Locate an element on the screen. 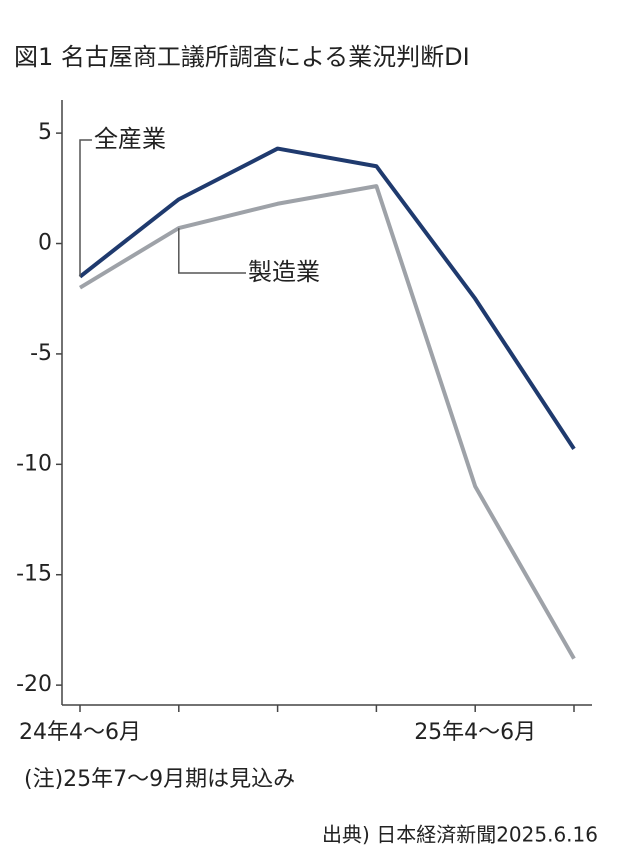 The width and height of the screenshot is (620, 868). y-tick-label: -5 is located at coordinates (41, 353).